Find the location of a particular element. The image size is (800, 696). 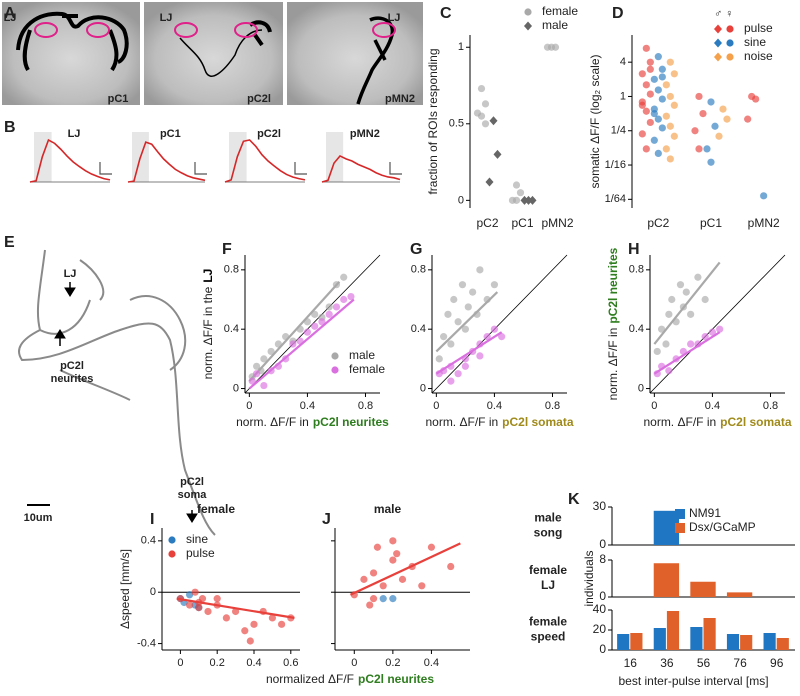

panel-letter: J is located at coordinates (326, 519).